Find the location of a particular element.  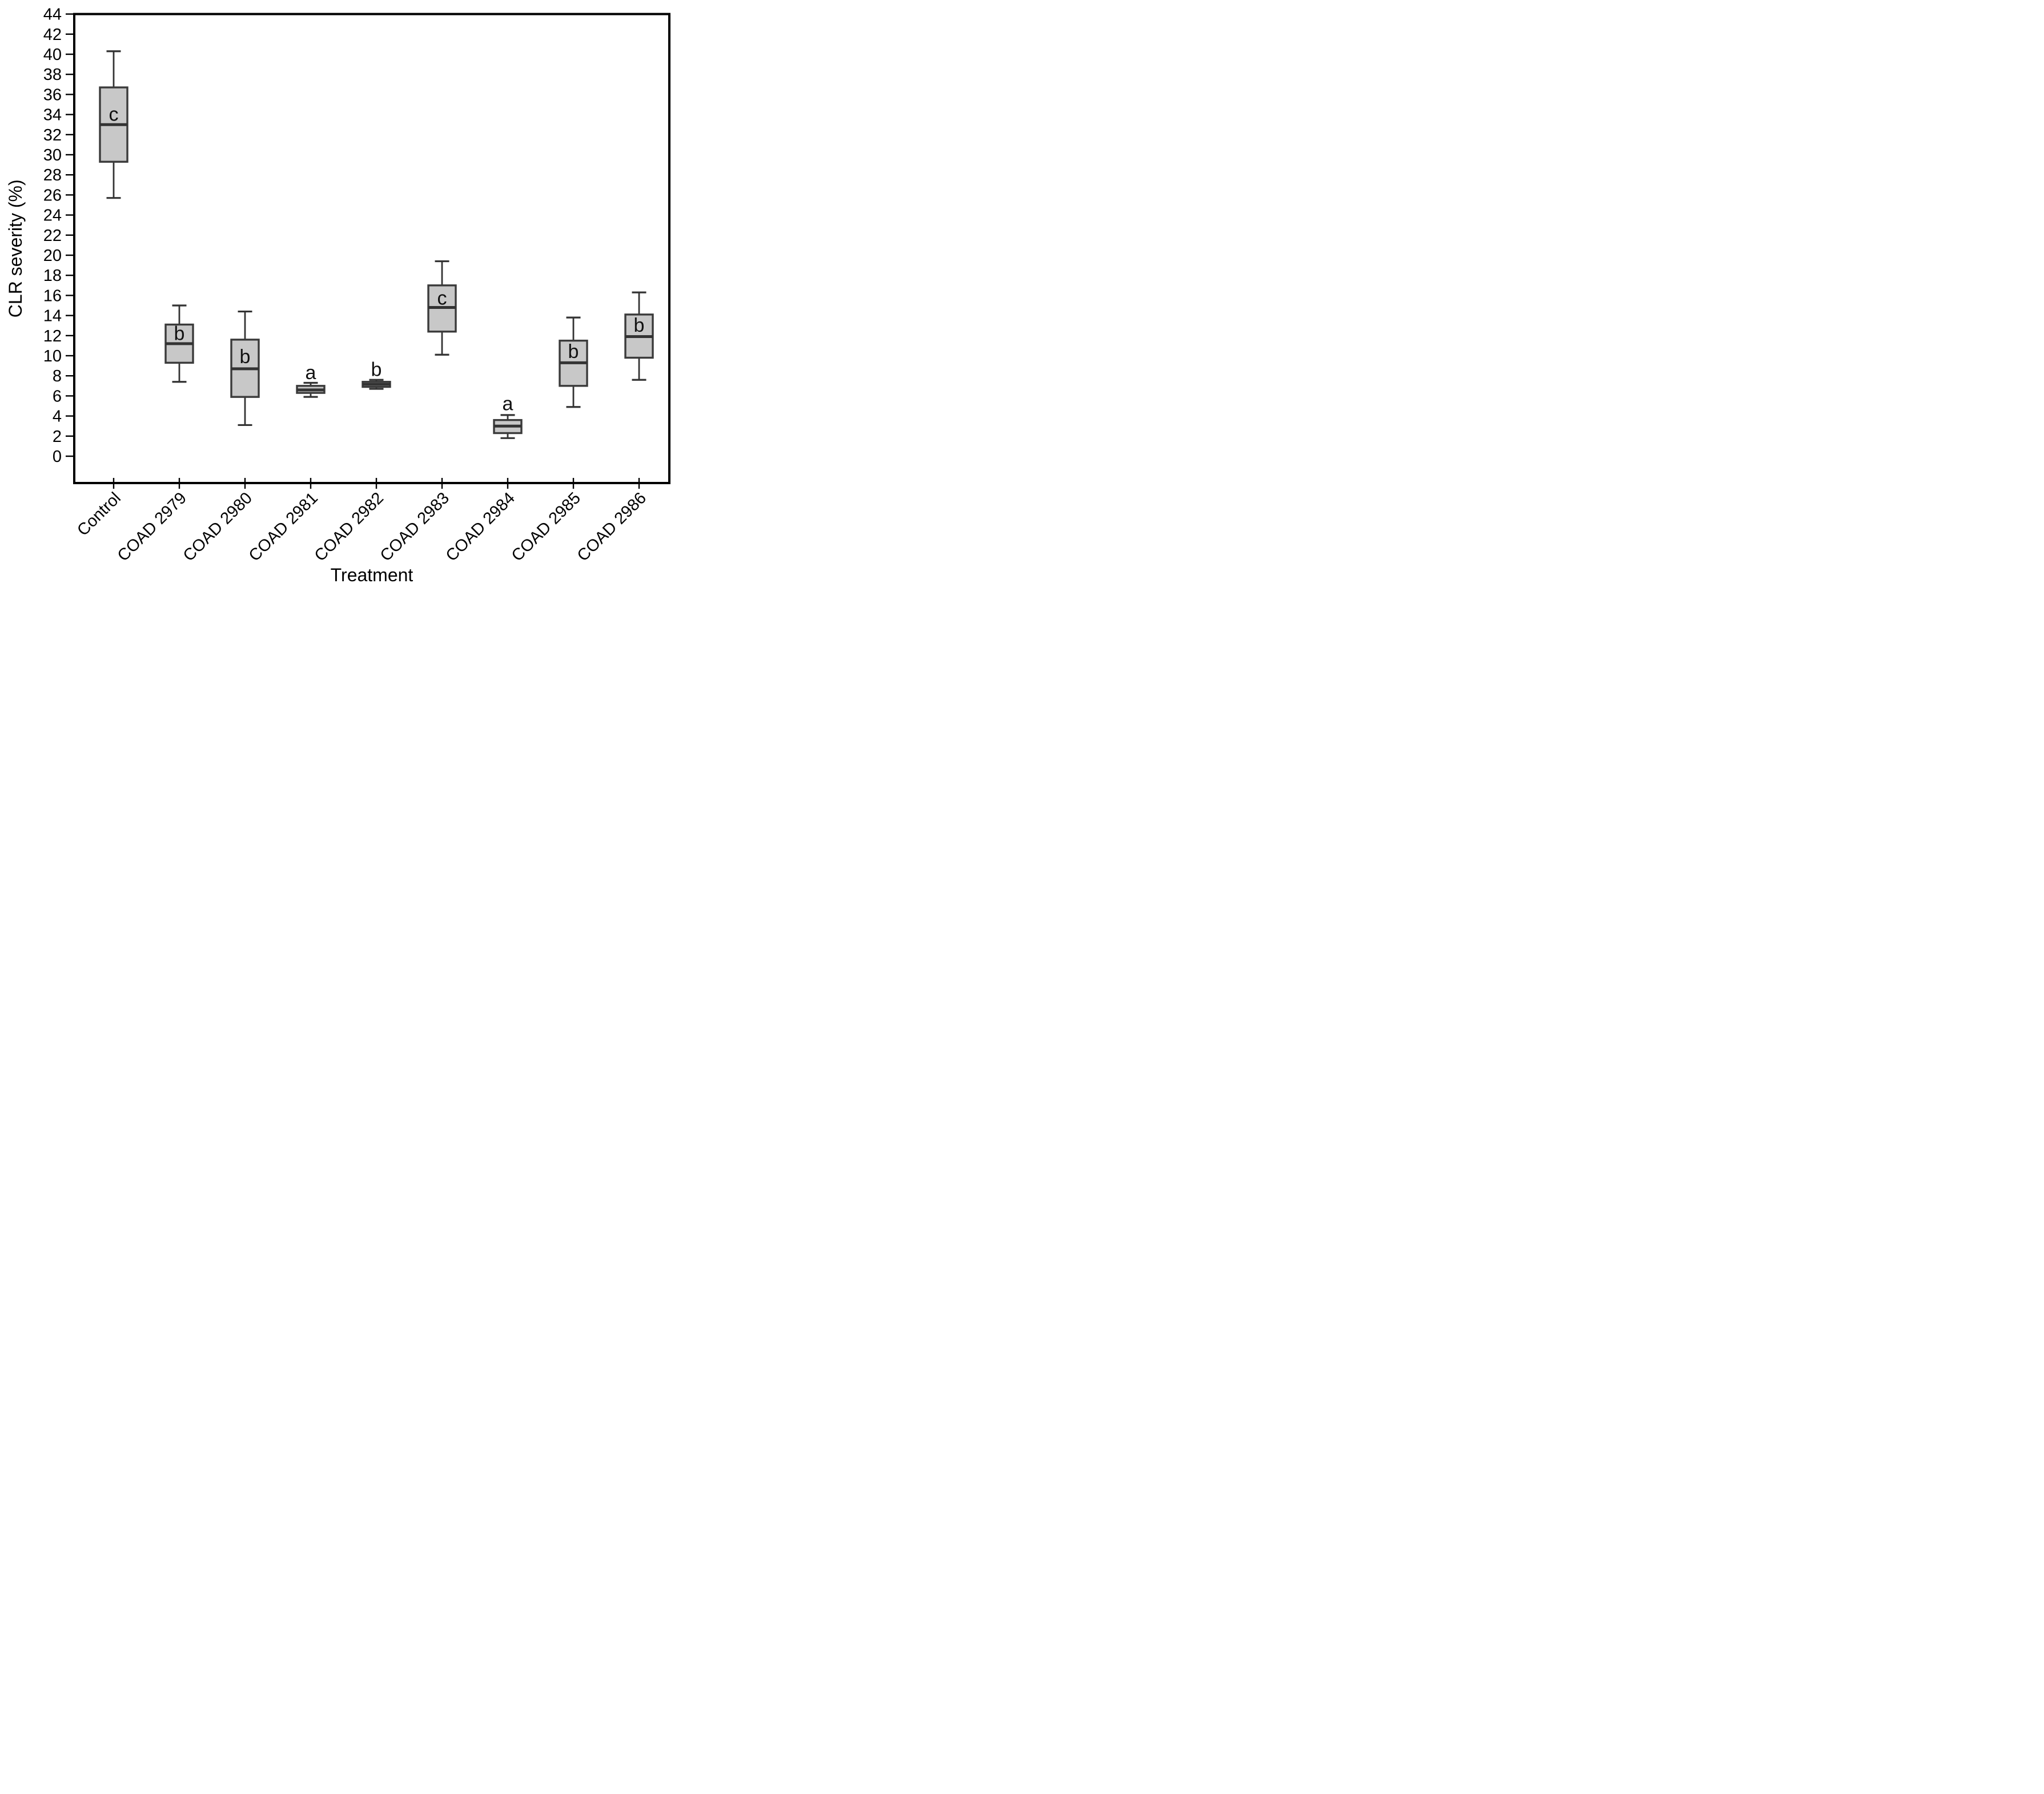

x-tick-label: COAD 2986 is located at coordinates (612, 527).